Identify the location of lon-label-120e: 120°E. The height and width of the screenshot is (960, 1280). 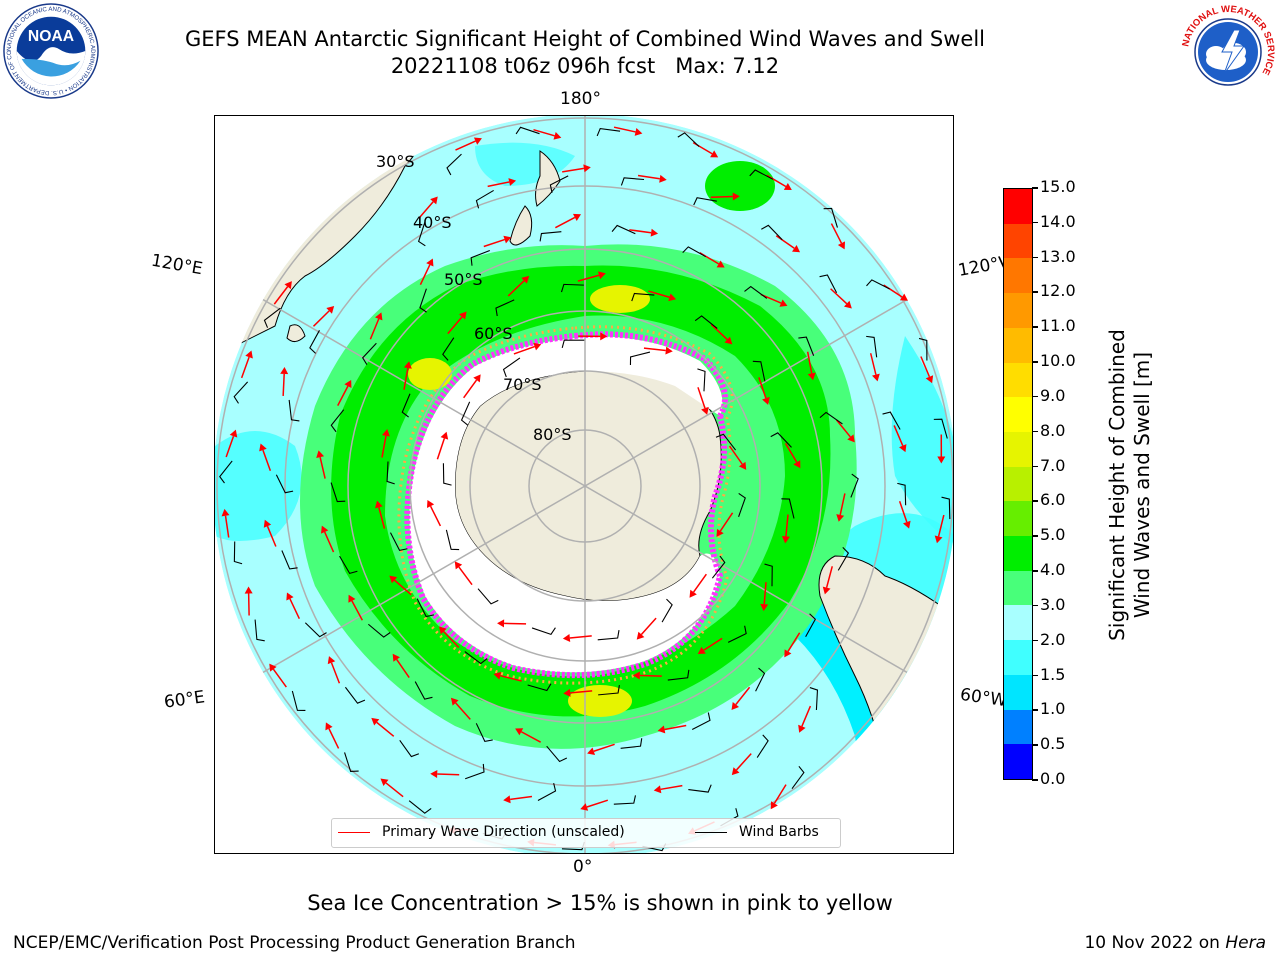
(177, 265).